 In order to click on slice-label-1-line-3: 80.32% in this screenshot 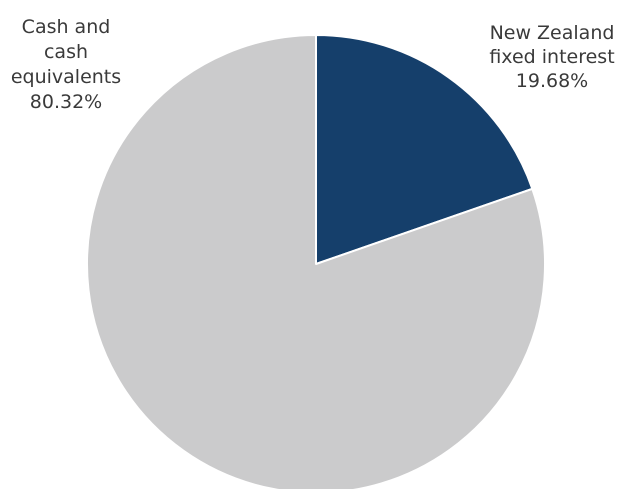, I will do `click(66, 102)`.